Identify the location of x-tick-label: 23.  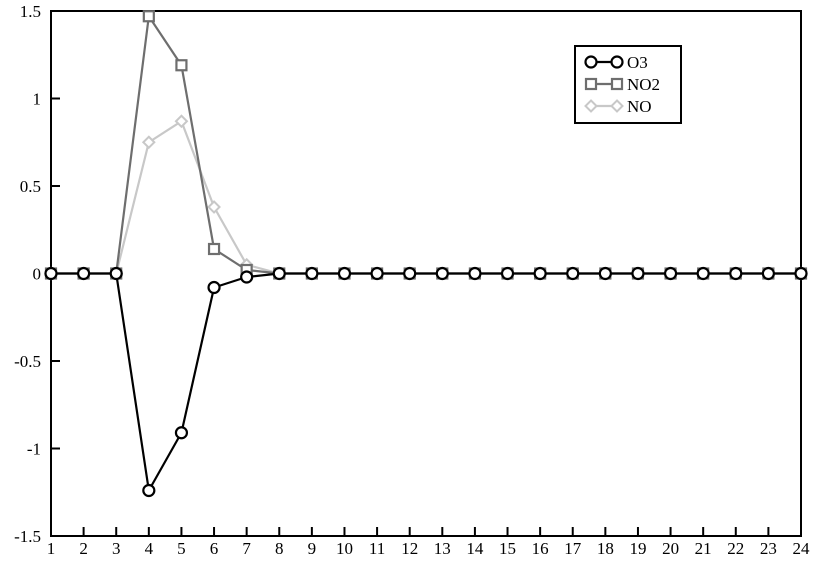
(768, 548).